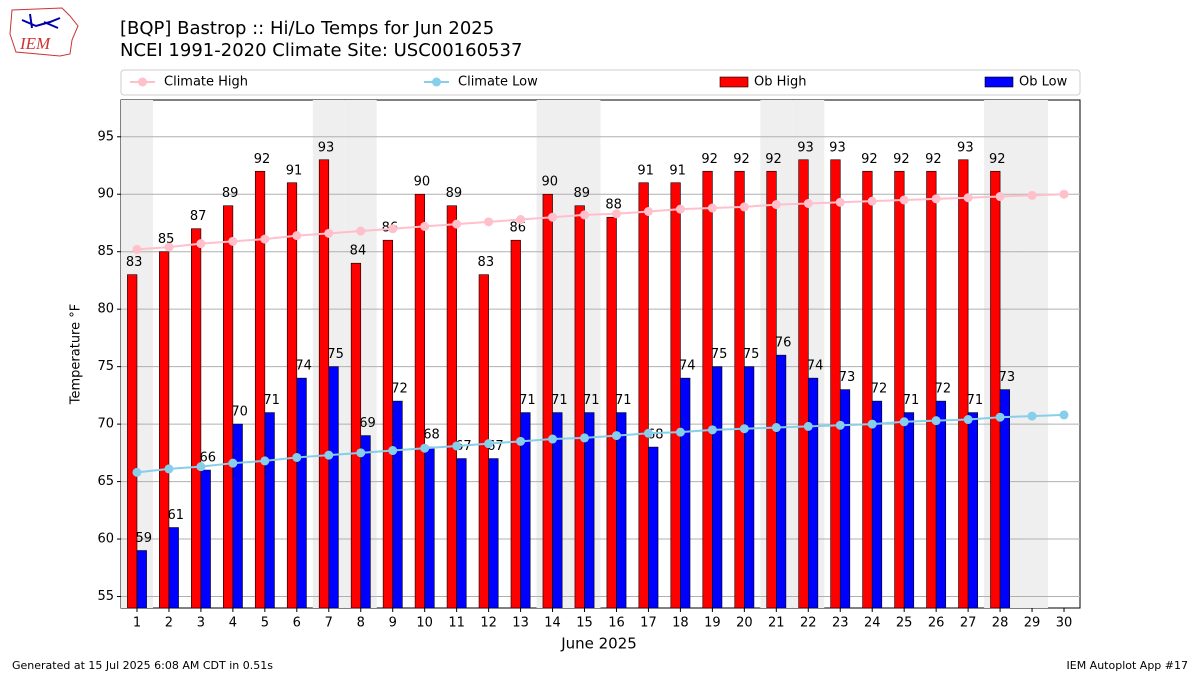  What do you see at coordinates (239, 412) in the screenshot?
I see `bar-value-label: 70` at bounding box center [239, 412].